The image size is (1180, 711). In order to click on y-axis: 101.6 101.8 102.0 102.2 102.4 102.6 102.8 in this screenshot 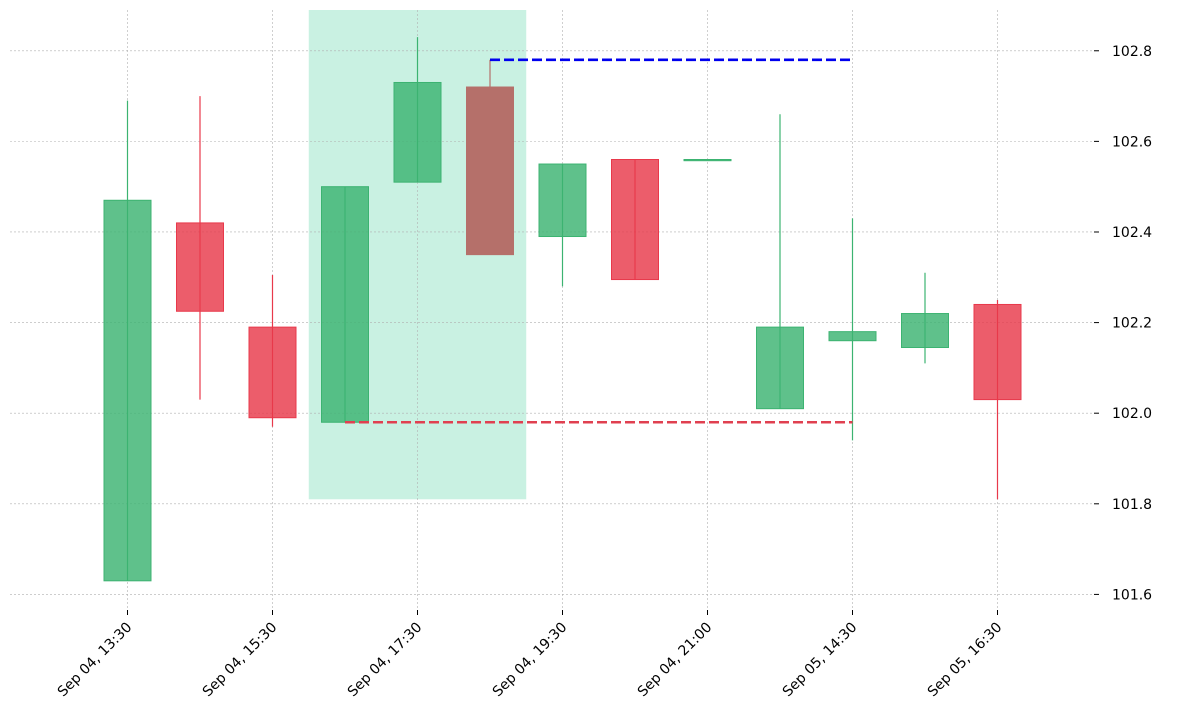, I will do `click(1123, 323)`.